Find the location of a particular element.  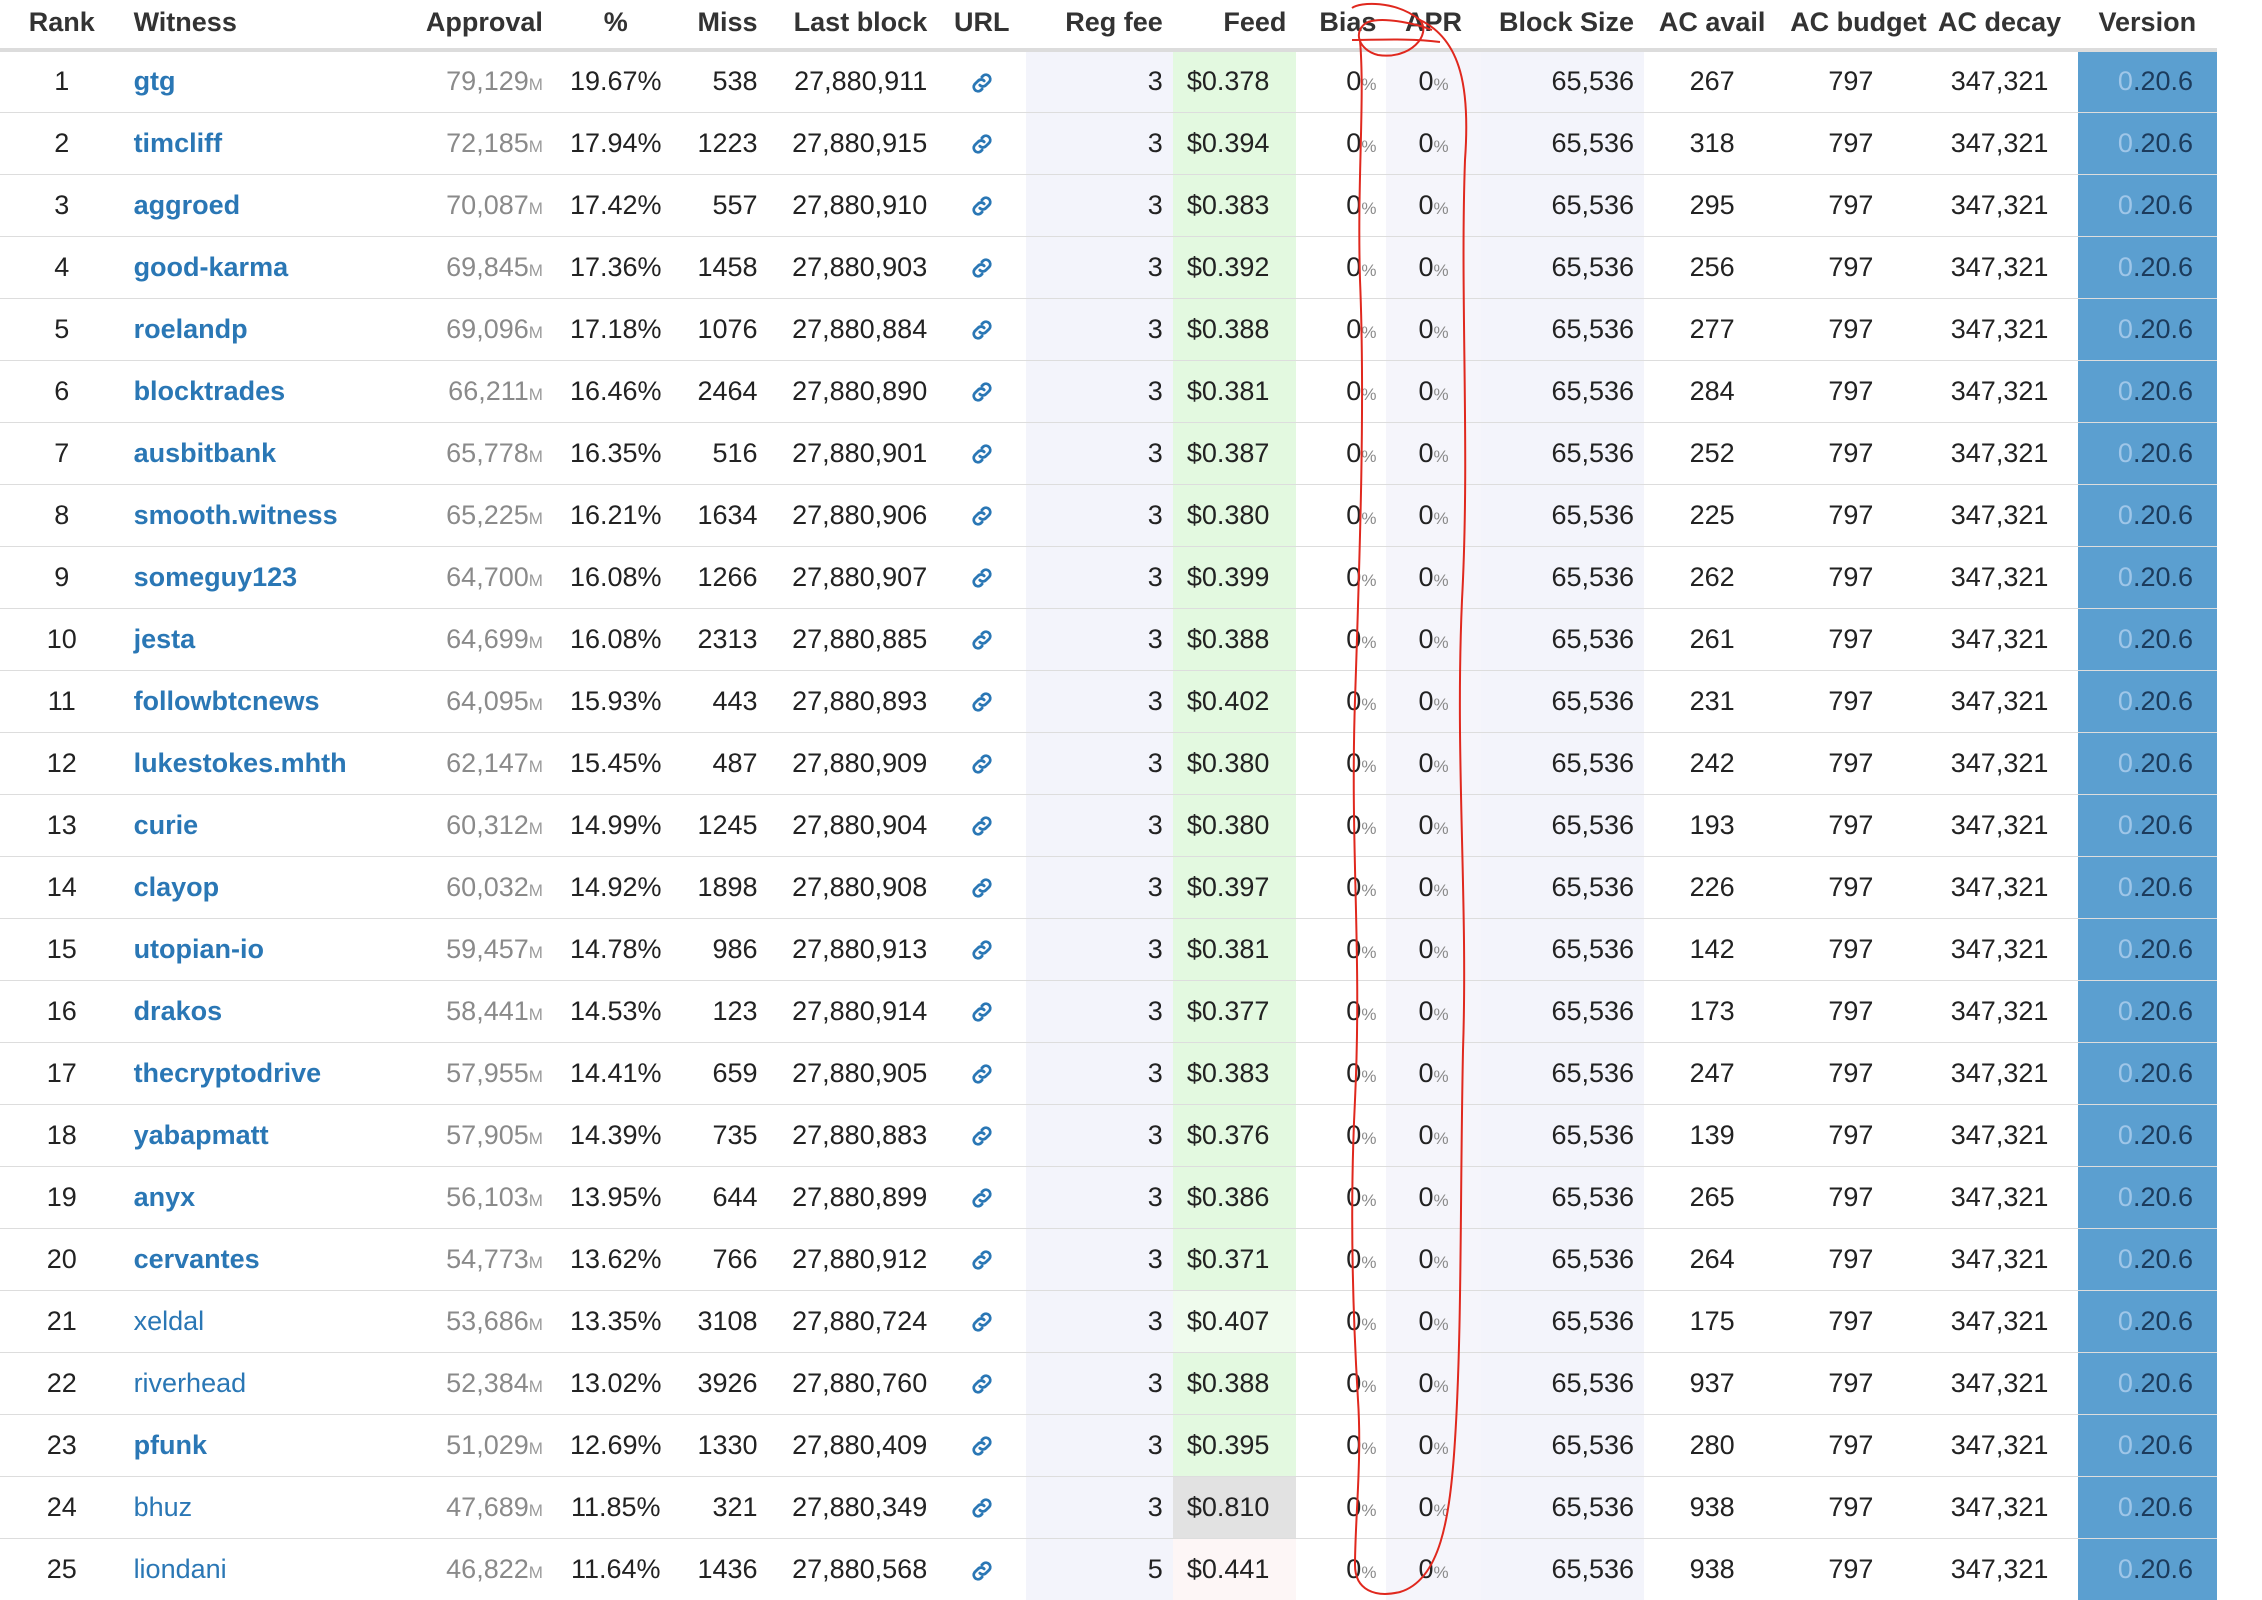

witness-link: blocktrades is located at coordinates (209, 390).